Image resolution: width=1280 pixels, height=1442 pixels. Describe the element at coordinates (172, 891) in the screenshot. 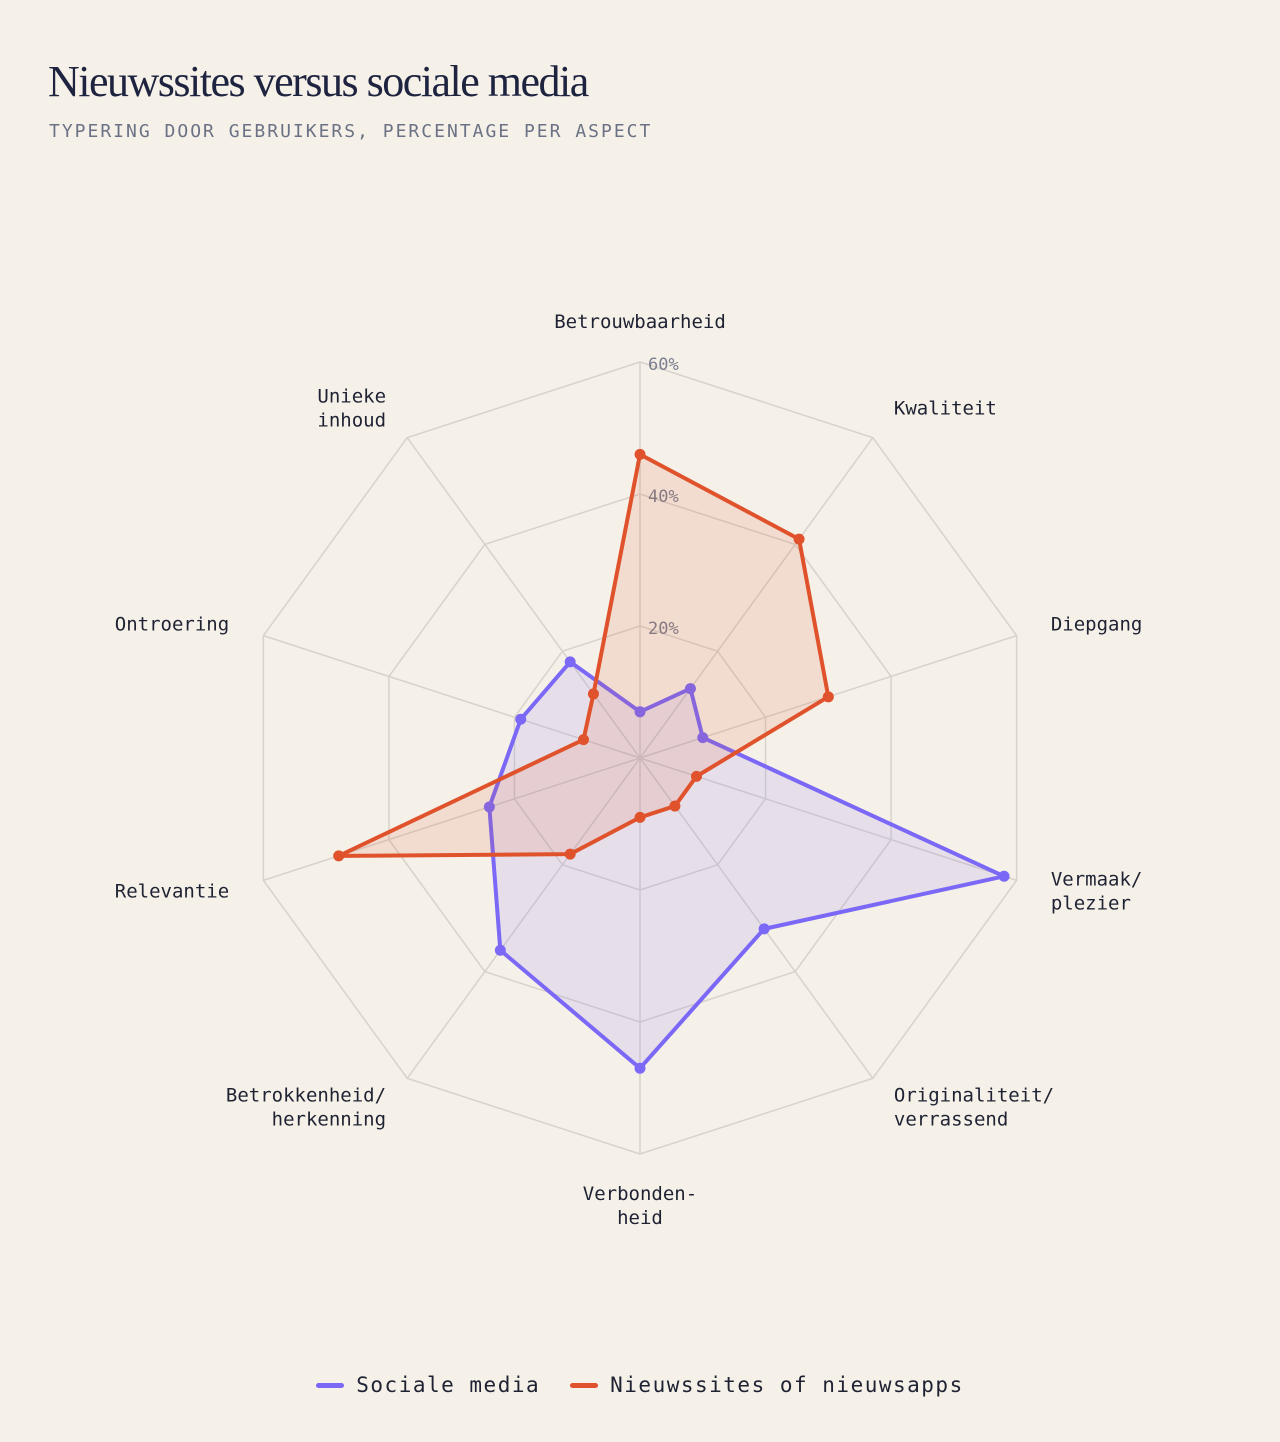

I see `axis-label: Relevantie` at that location.